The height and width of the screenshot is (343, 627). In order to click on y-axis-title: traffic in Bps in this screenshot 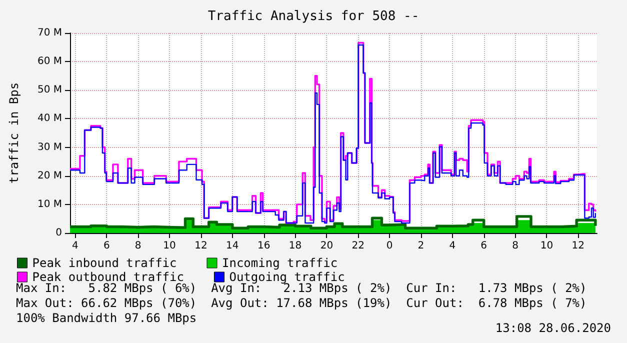, I will do `click(14, 133)`.